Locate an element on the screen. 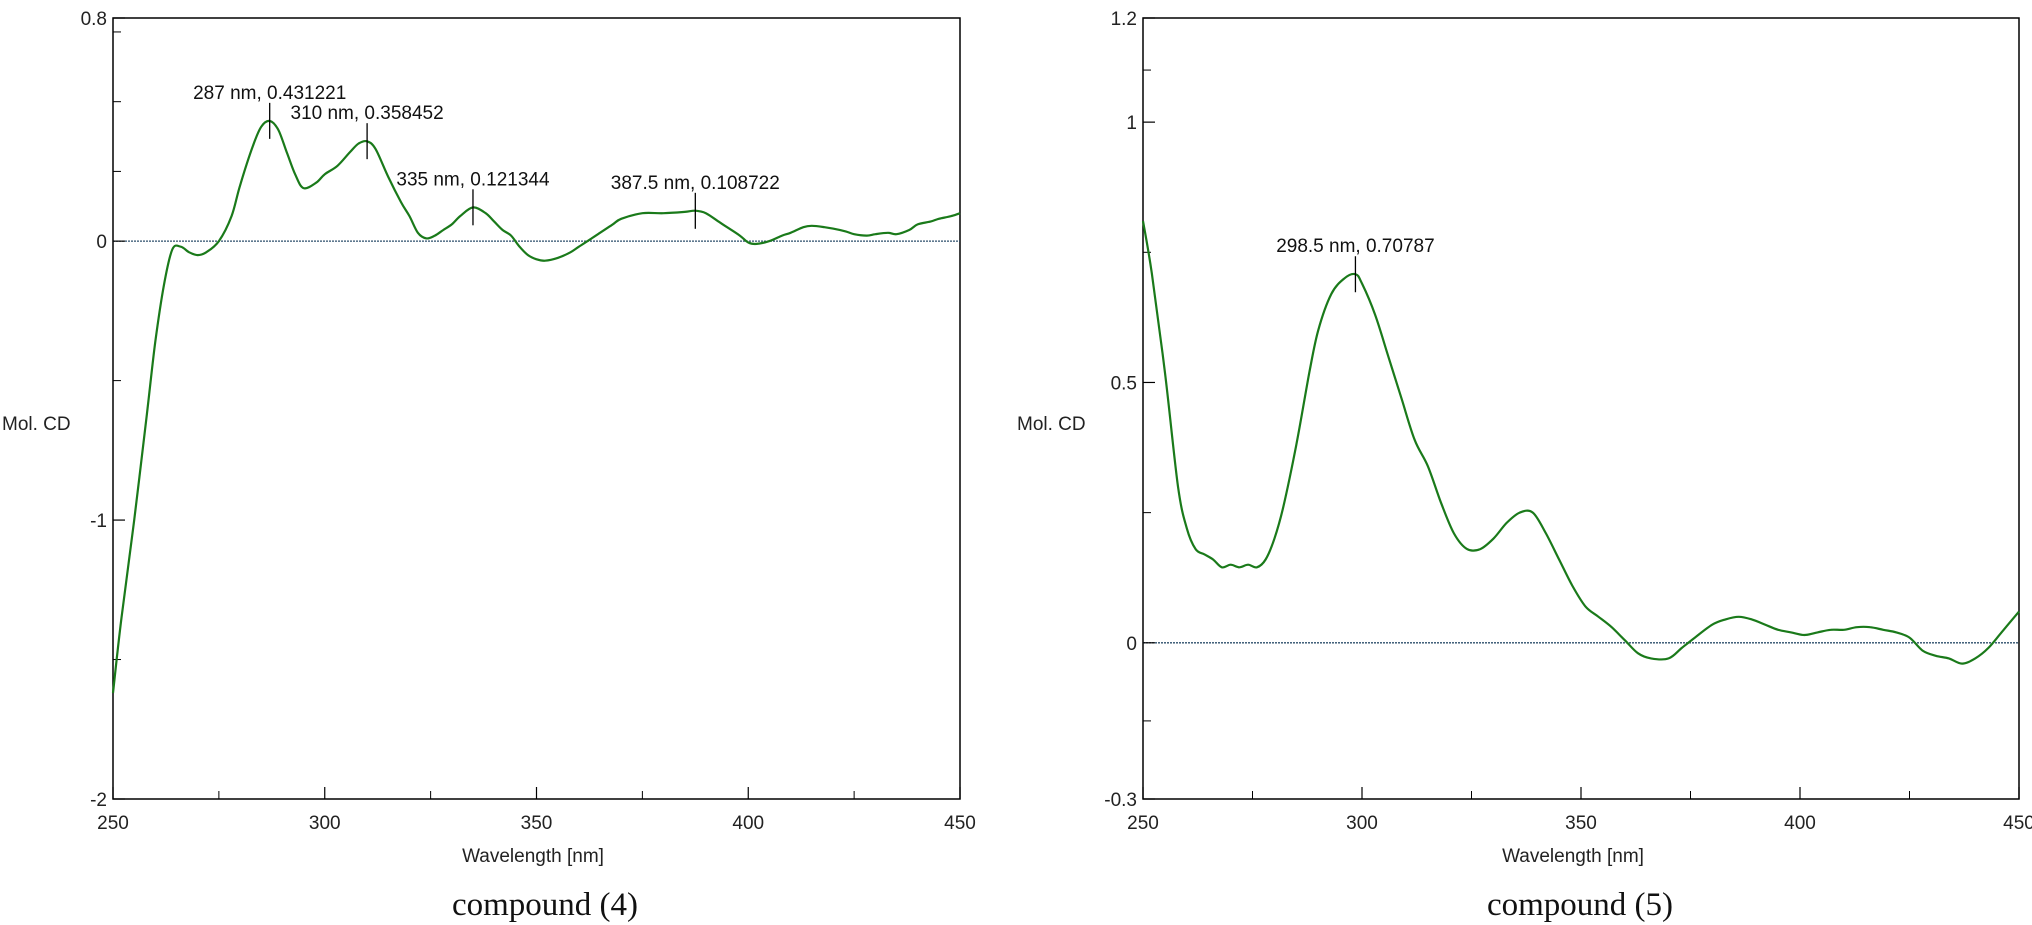 The height and width of the screenshot is (925, 2032). peak-annotation-label: 310 nm, 0.358452 is located at coordinates (367, 113).